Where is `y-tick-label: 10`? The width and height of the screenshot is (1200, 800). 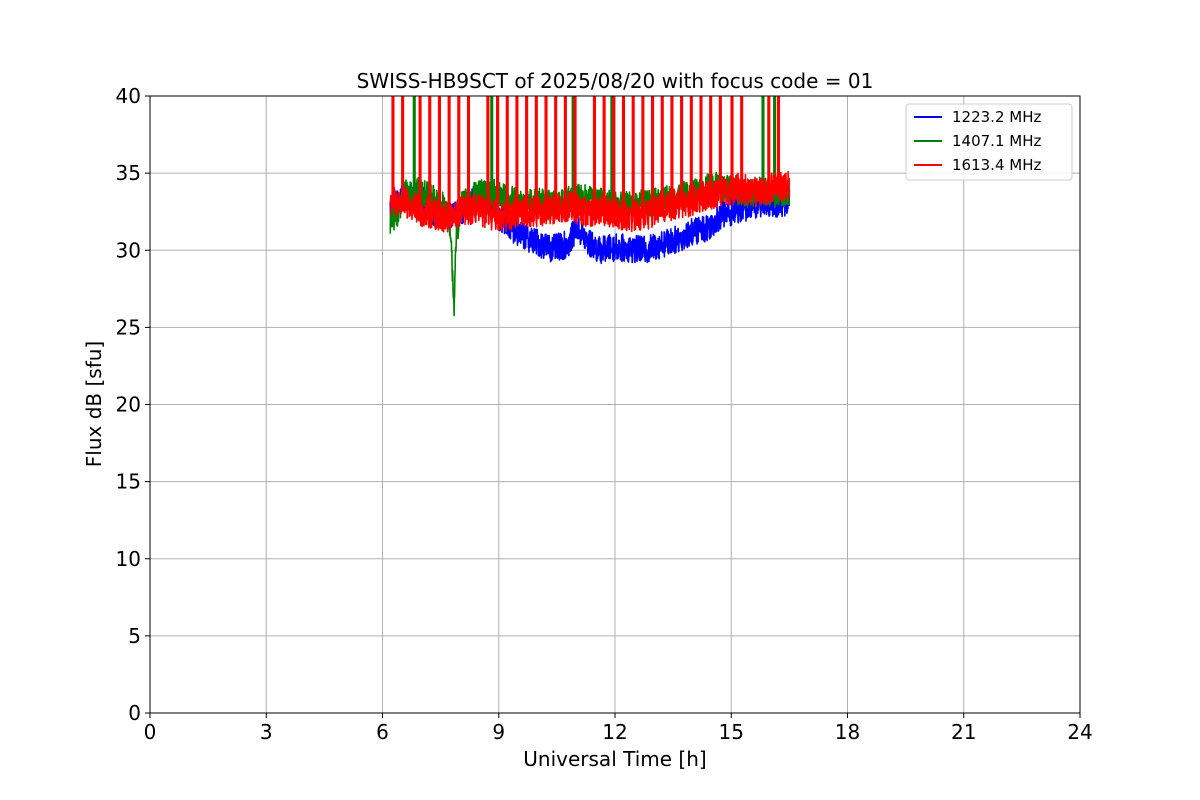 y-tick-label: 10 is located at coordinates (128, 559).